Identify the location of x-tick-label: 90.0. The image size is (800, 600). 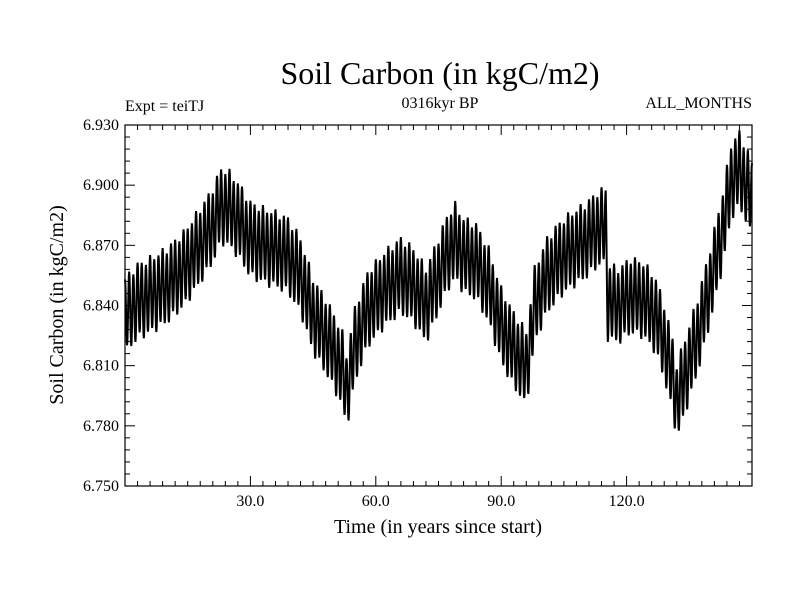
(501, 501).